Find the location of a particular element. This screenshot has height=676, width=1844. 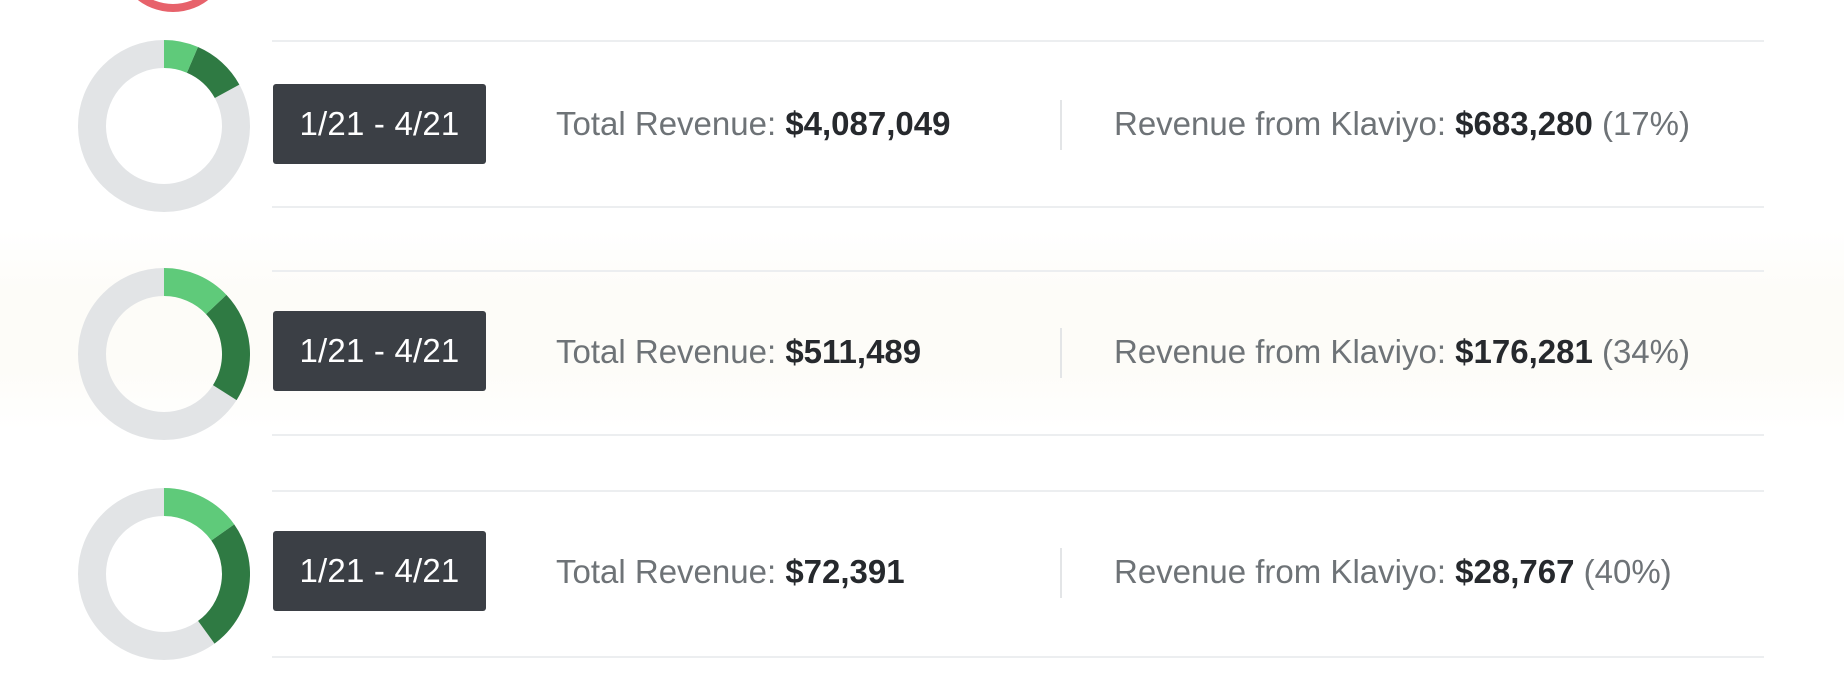

total-revenue: Total Revenue: $511,489 is located at coordinates (738, 352).